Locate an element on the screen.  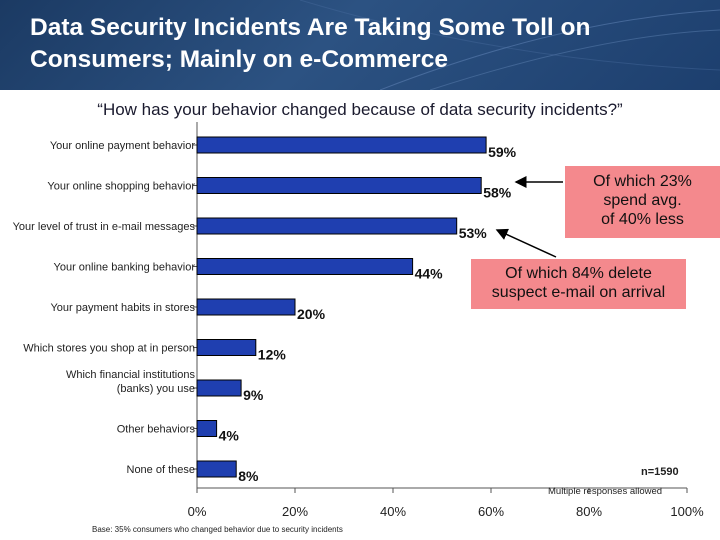
bar-value-label: 20% is located at coordinates (311, 314).